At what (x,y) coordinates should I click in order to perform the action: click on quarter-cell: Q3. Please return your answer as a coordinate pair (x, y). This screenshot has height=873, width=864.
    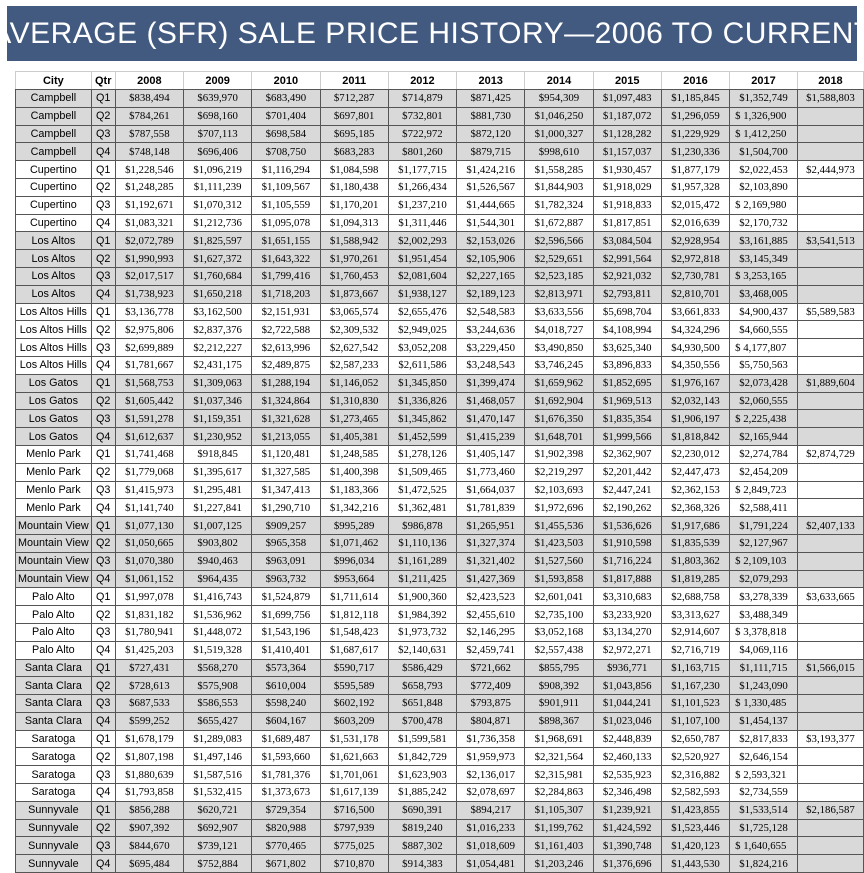
    Looking at the image, I should click on (103, 205).